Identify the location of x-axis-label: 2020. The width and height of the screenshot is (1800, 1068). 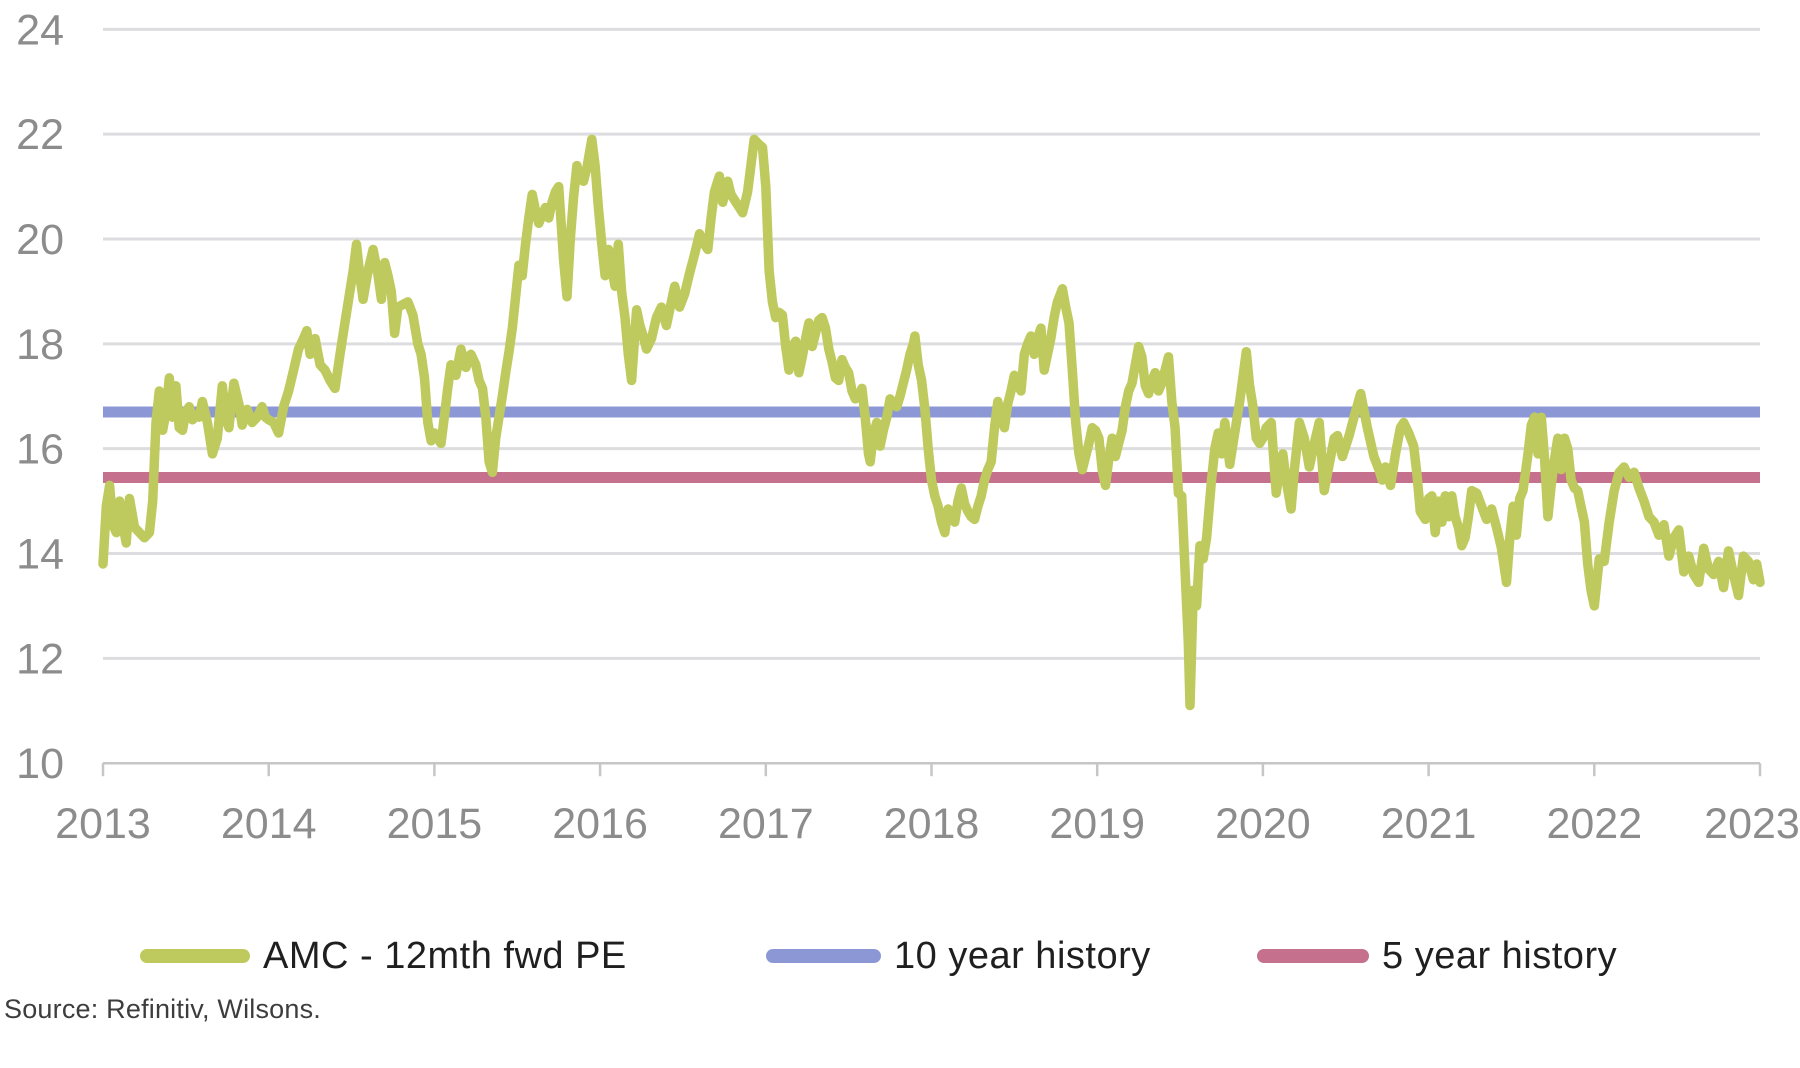
(1263, 824).